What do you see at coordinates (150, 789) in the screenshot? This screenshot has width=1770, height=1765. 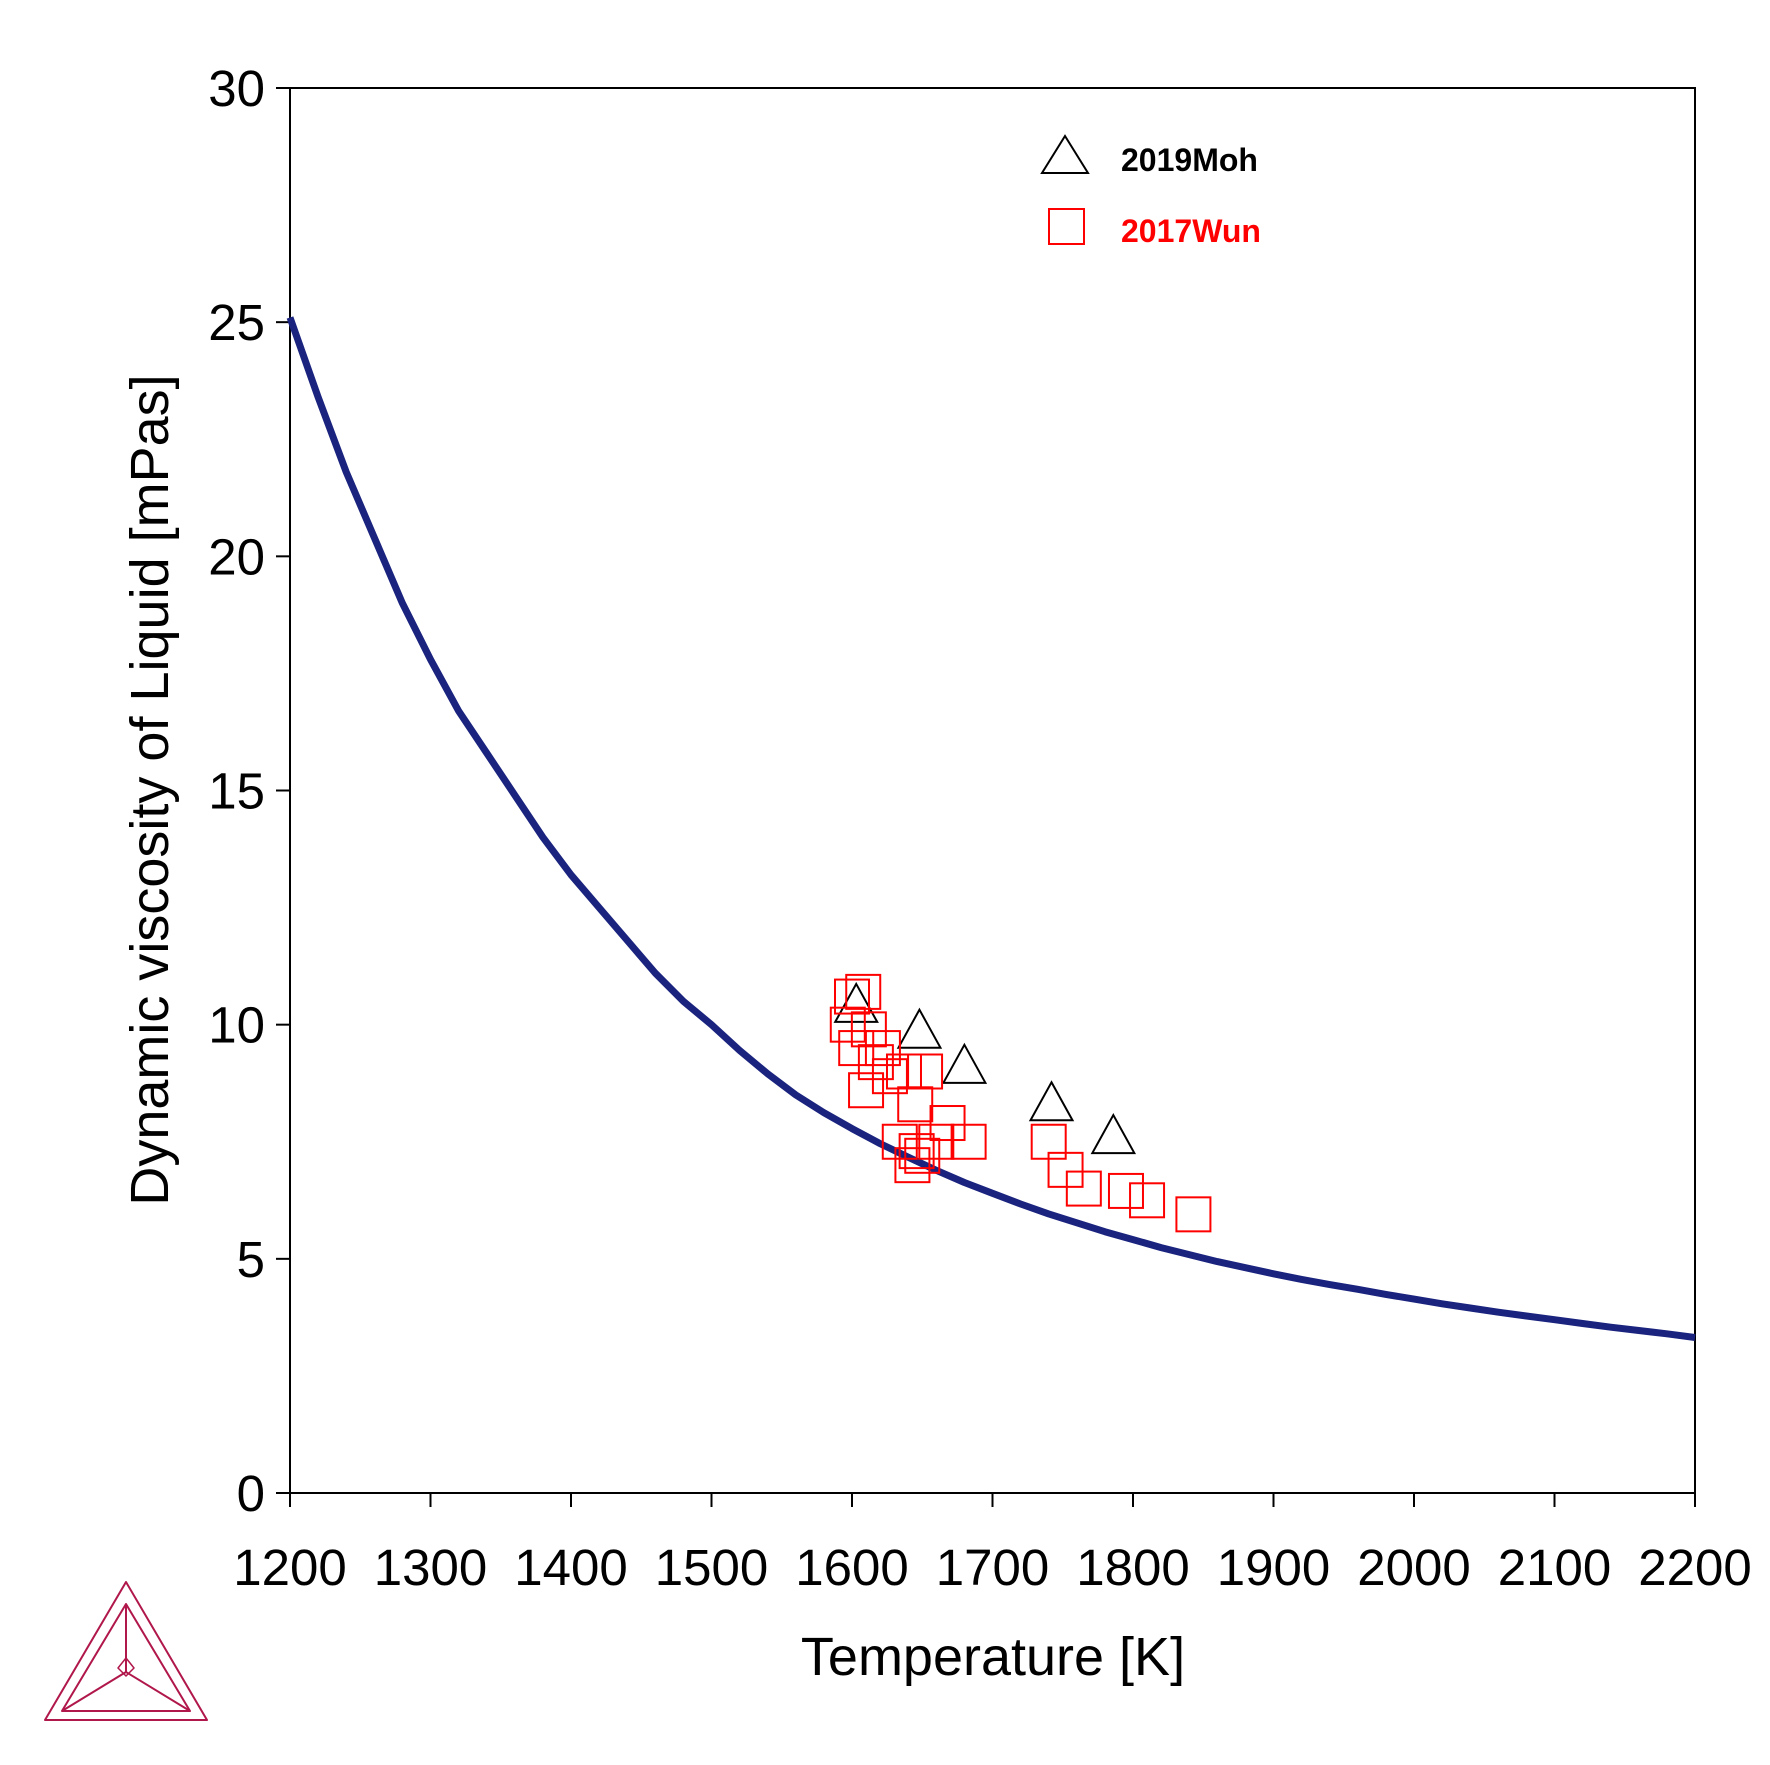 I see `y-axis-title: Dynamic viscosity of Liquid [mPas]` at bounding box center [150, 789].